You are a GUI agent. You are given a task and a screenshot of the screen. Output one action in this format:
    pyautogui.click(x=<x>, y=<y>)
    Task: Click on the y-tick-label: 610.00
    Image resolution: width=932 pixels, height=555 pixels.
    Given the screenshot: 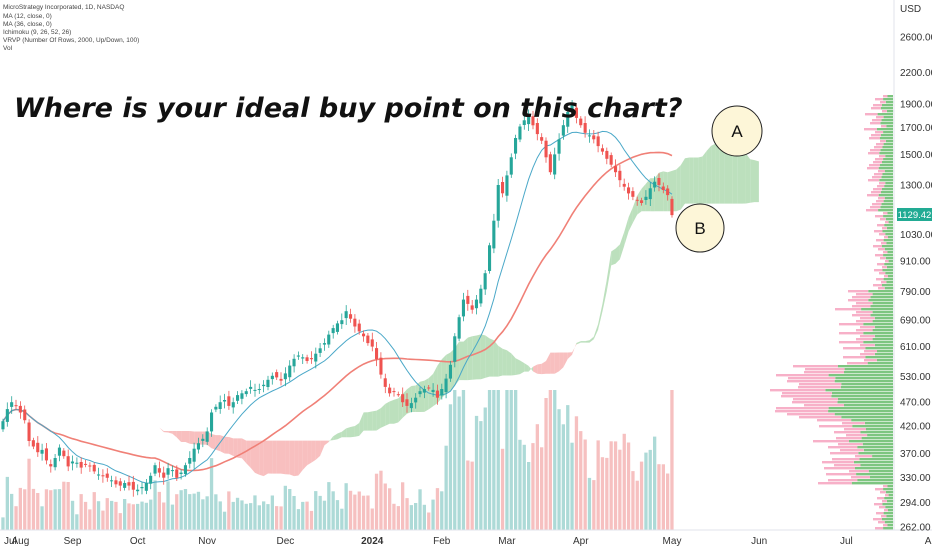 What is the action you would take?
    pyautogui.click(x=915, y=347)
    